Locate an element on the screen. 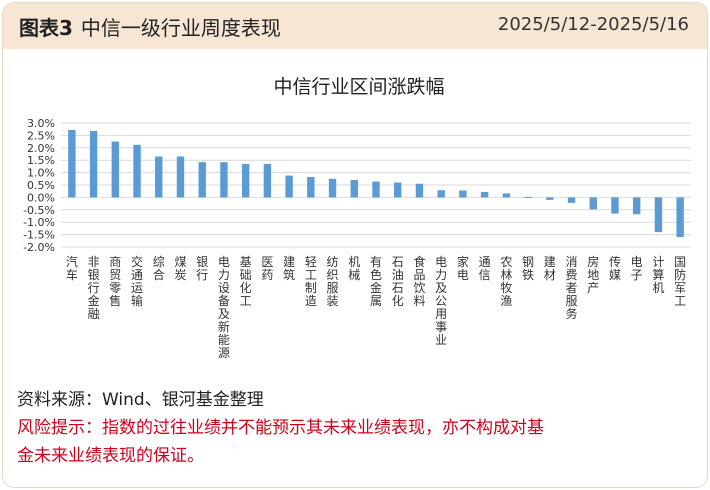  y-tick-label: 1.0% is located at coordinates (41, 173).